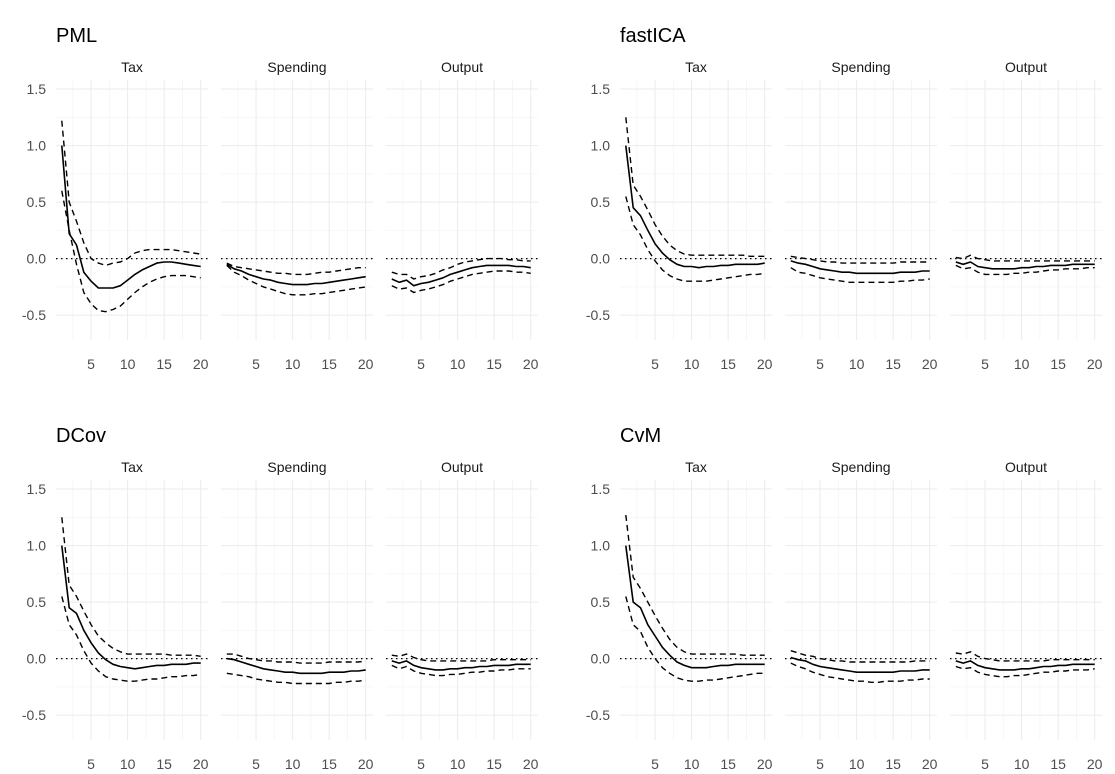 The width and height of the screenshot is (1115, 774). What do you see at coordinates (1026, 215) in the screenshot?
I see `facet-output: Output 5 10 15 20` at bounding box center [1026, 215].